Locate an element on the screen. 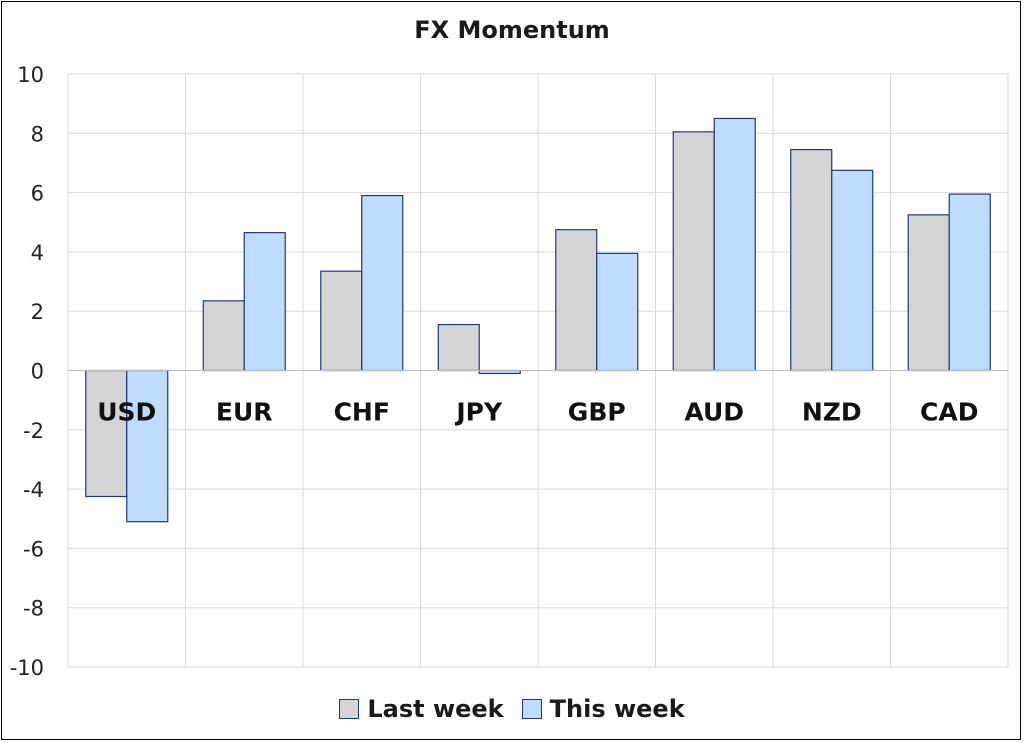  y-tick-label: -2 is located at coordinates (33, 431).